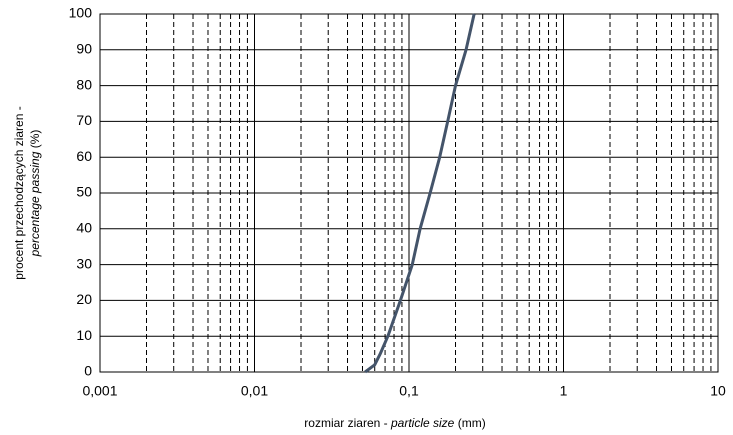  I want to click on data-line, so click(420, 193).